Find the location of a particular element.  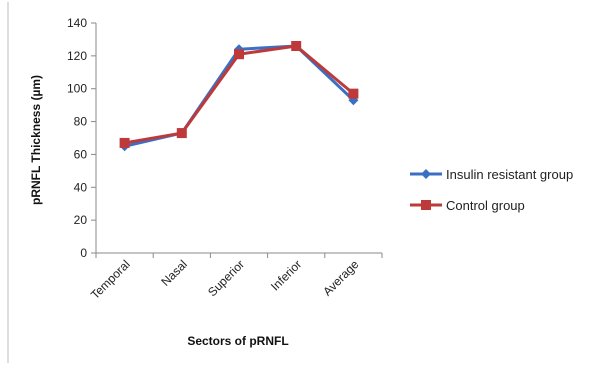

legend-item: Insulin resistant group is located at coordinates (491, 174).